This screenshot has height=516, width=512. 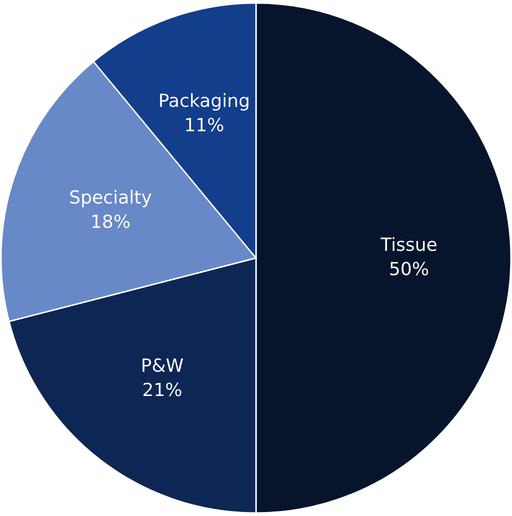 I want to click on slice-label: Tissue, so click(x=408, y=244).